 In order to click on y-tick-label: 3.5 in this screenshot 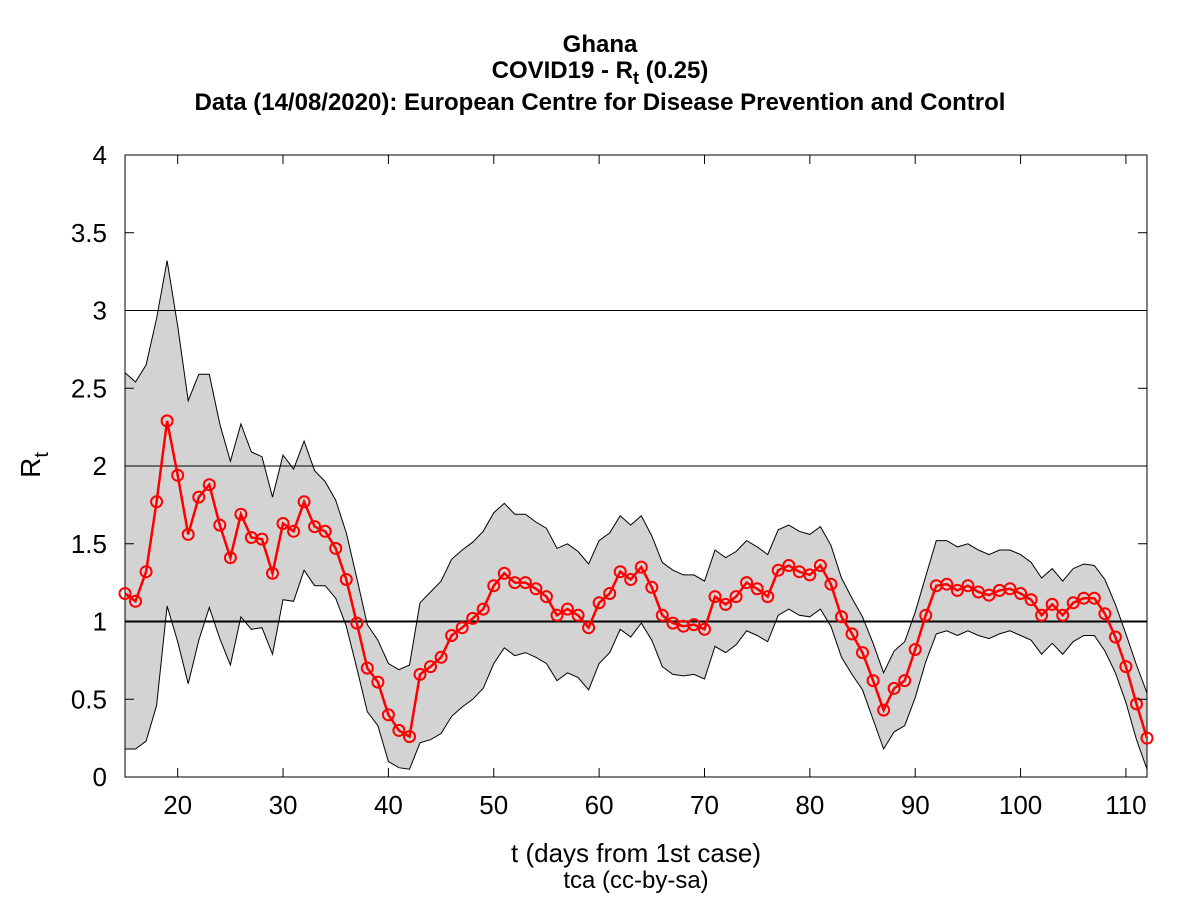, I will do `click(89, 233)`.